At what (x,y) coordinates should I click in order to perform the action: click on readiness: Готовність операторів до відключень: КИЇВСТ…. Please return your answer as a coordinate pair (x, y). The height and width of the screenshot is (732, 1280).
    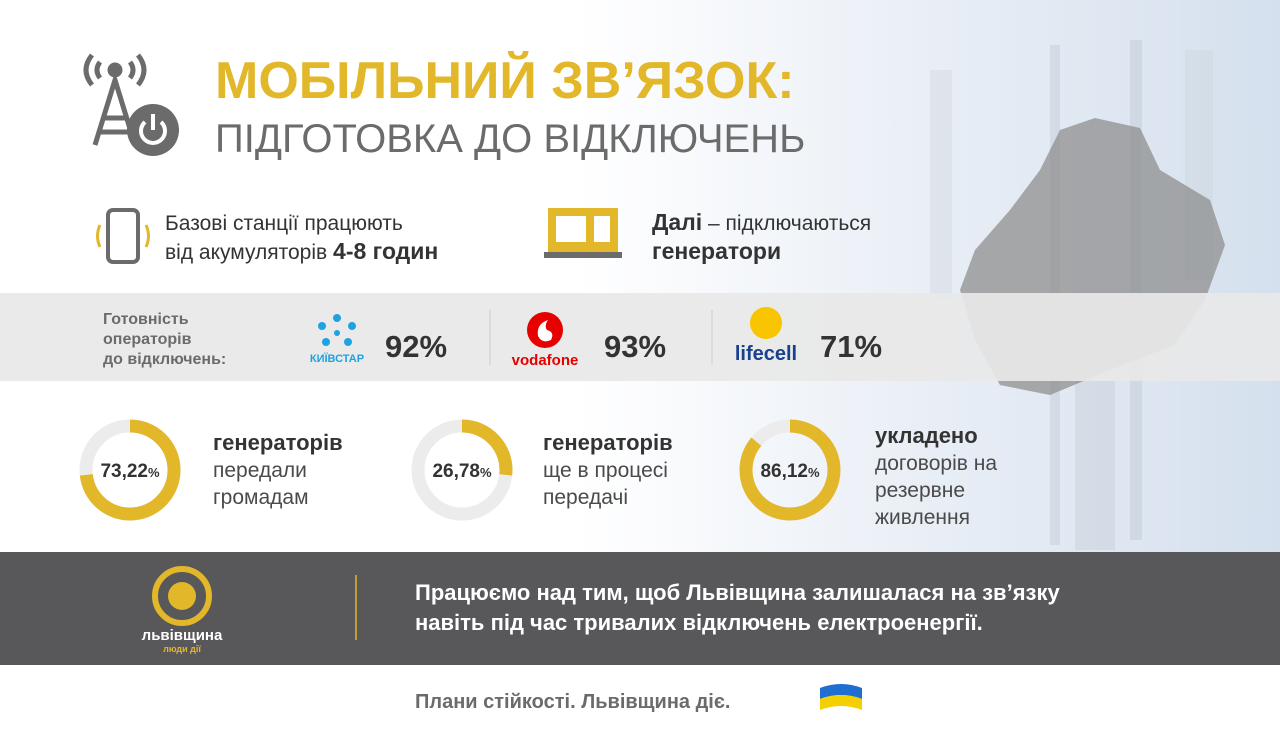
    Looking at the image, I should click on (492, 340).